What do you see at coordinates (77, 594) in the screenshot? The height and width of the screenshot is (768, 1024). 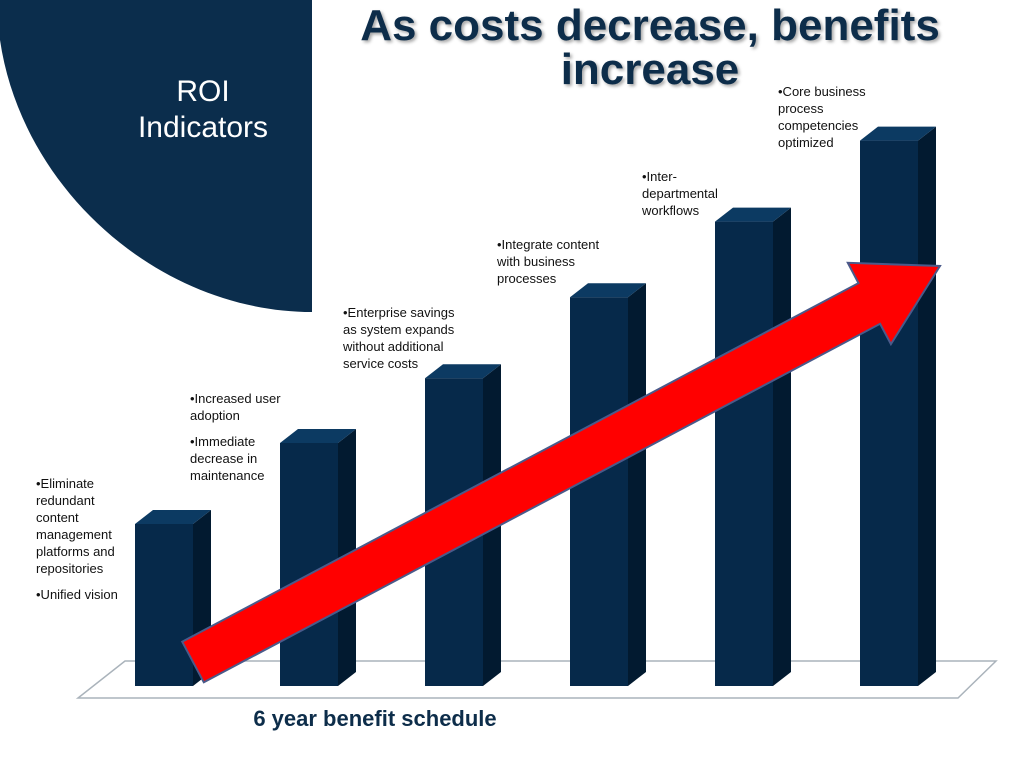 I see `annotation-item: •Unified vision` at bounding box center [77, 594].